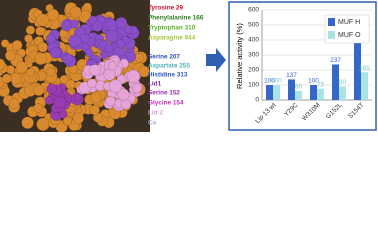 This screenshot has height=240, width=378. What do you see at coordinates (164, 57) in the screenshot?
I see `residue-label: Serine 207` at bounding box center [164, 57].